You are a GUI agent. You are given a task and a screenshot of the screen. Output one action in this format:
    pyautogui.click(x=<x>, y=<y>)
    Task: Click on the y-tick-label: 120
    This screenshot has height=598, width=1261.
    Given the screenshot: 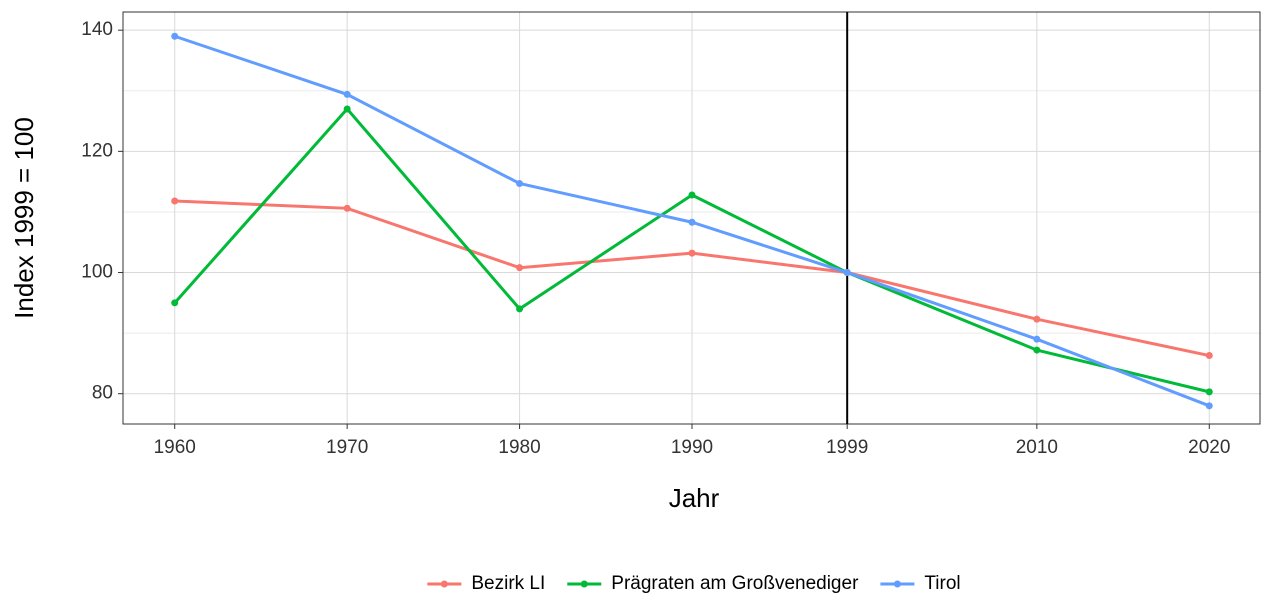 What is the action you would take?
    pyautogui.click(x=97, y=150)
    